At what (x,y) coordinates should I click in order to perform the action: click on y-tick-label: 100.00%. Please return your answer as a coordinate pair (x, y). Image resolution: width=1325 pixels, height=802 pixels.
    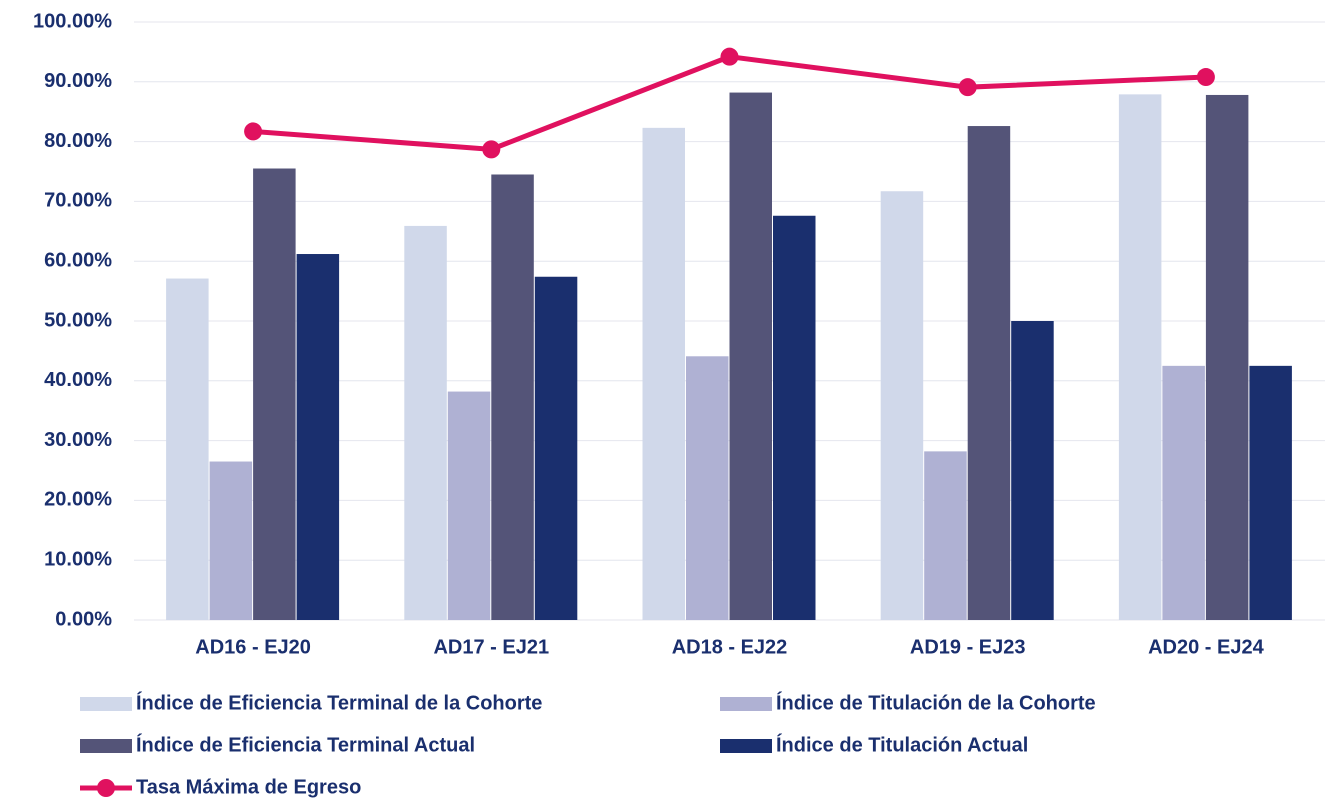
    Looking at the image, I should click on (72, 21).